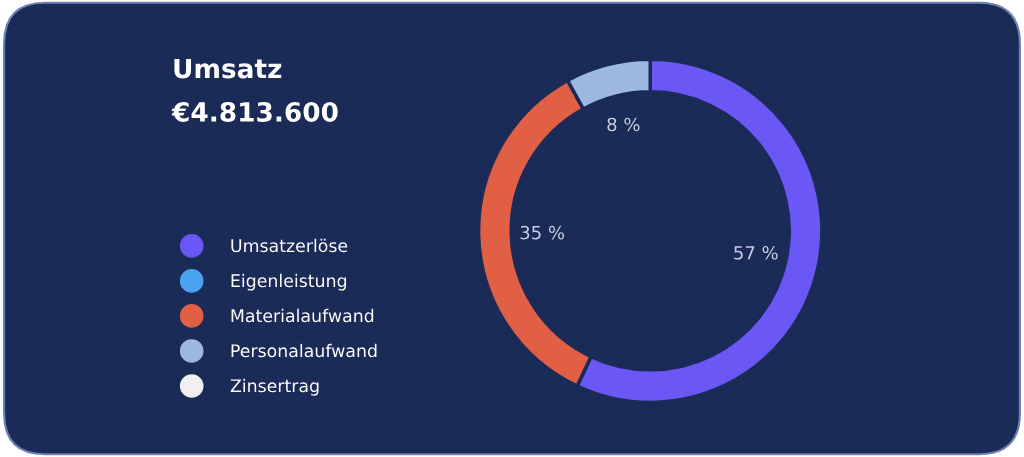  I want to click on legend-label: Materialaufwand, so click(302, 315).